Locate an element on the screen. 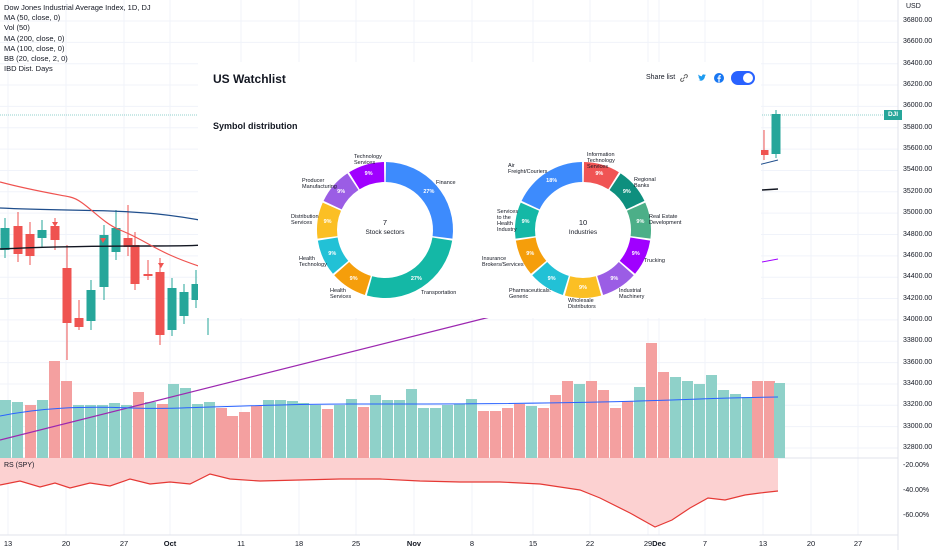 The width and height of the screenshot is (932, 550). slice-label: Services to the Health Industry is located at coordinates (508, 221).